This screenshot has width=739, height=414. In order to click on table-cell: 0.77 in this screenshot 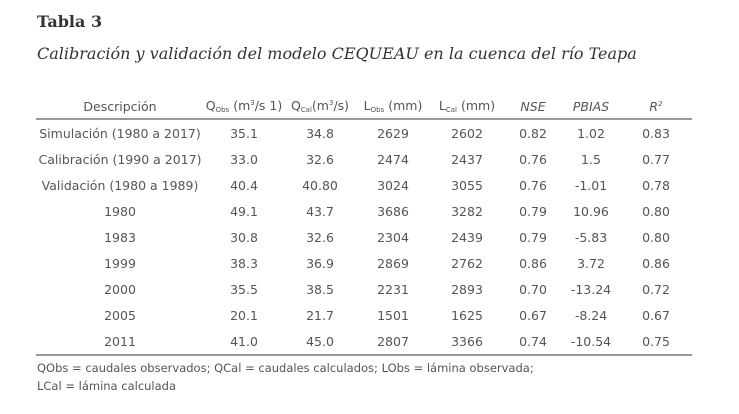, I will do `click(656, 159)`.